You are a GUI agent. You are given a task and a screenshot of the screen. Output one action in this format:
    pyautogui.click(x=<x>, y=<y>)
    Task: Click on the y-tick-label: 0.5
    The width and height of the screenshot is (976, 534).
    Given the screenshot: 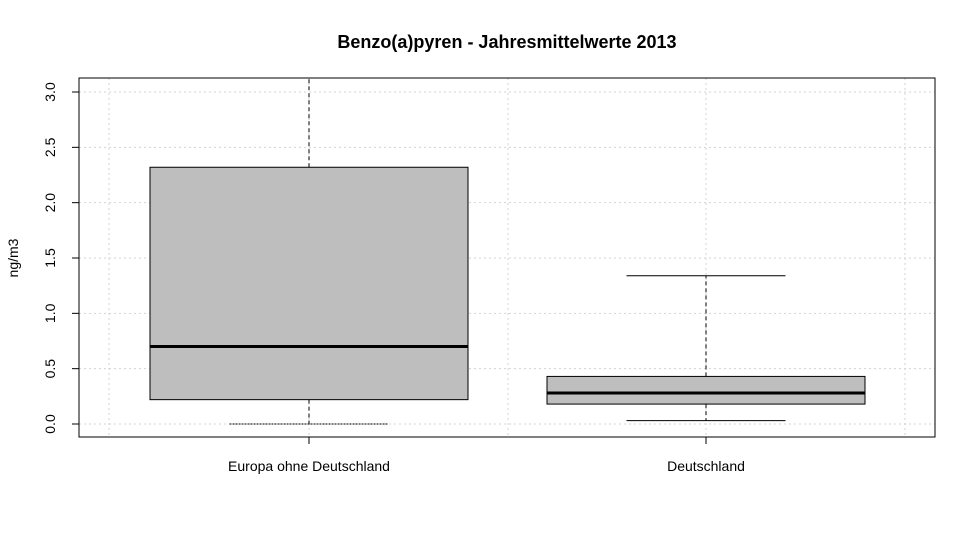 What is the action you would take?
    pyautogui.click(x=50, y=369)
    